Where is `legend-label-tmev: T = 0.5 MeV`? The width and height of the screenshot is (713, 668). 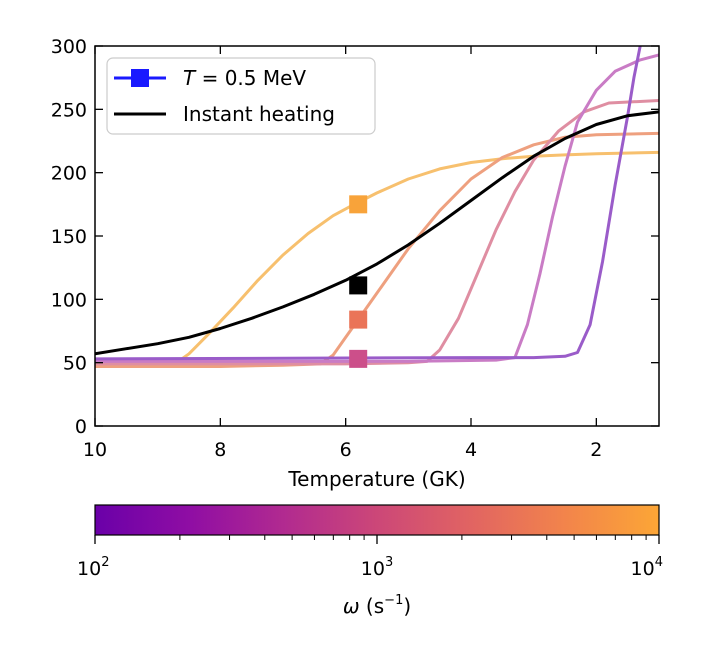 legend-label-tmev: T = 0.5 MeV is located at coordinates (244, 78).